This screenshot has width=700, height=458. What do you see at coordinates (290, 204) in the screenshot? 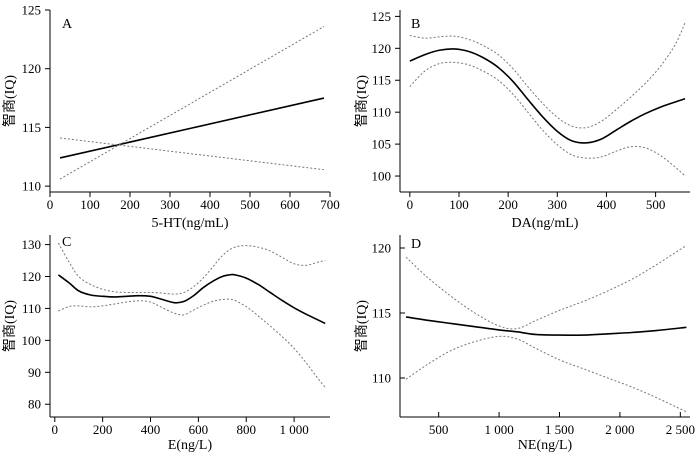
I see `panel-a-x-tick-label: 600` at bounding box center [290, 204].